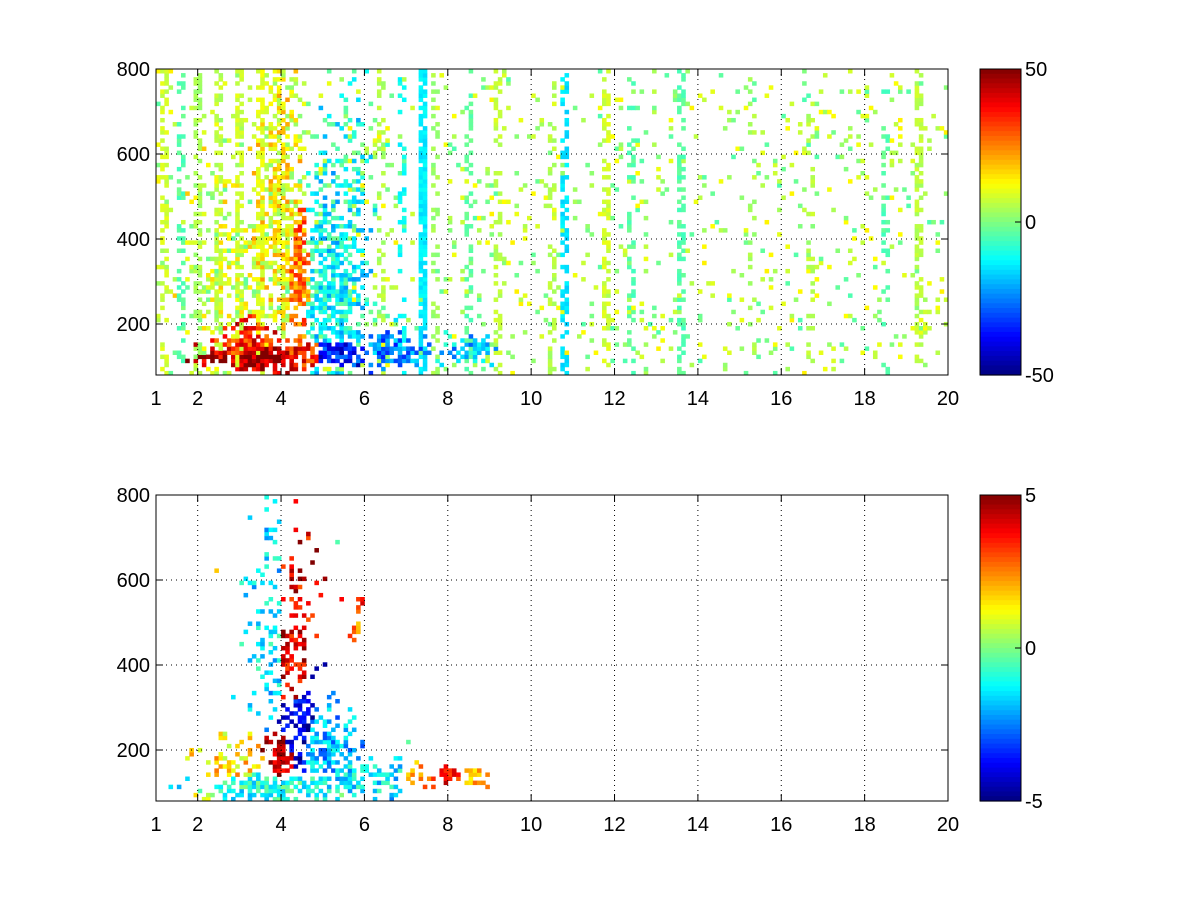 The width and height of the screenshot is (1200, 900). Describe the element at coordinates (133, 751) in the screenshot. I see `y-tick-label: 200` at that location.